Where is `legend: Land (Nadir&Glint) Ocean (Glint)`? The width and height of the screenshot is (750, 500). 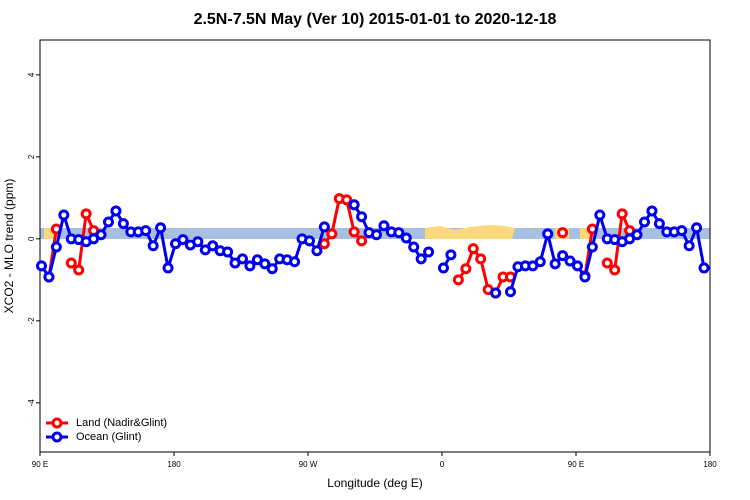 legend: Land (Nadir&Glint) Ocean (Glint) is located at coordinates (106, 430).